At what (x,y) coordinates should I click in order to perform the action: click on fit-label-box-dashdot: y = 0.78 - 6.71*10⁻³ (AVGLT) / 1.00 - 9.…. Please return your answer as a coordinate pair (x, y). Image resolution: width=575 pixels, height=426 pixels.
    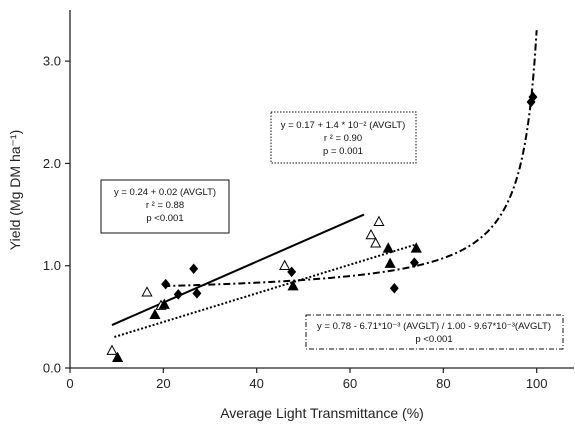
    Looking at the image, I should click on (434, 332).